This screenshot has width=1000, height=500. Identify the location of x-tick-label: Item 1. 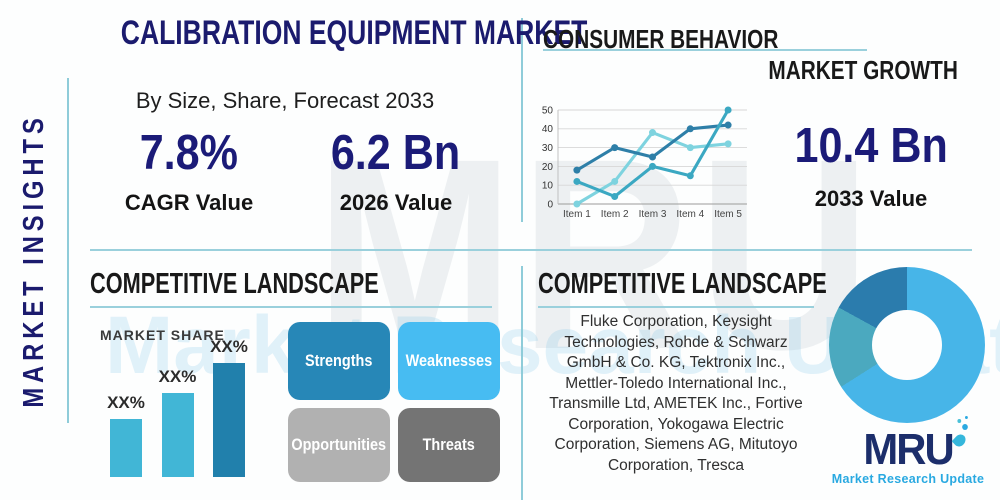
(577, 214).